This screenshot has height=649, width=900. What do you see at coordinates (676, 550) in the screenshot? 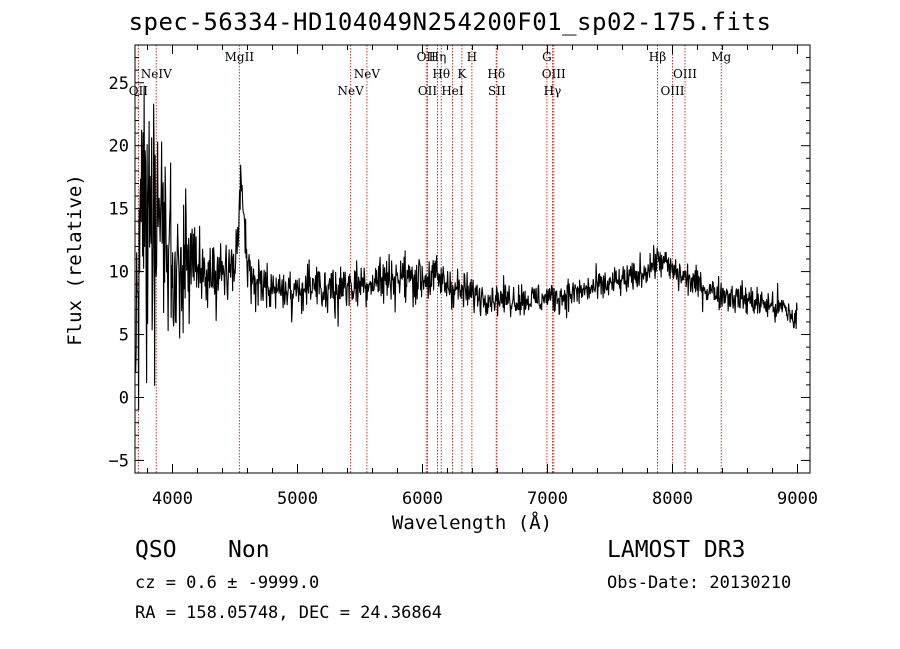
I see `survey-name: LAMOST DR3` at bounding box center [676, 550].